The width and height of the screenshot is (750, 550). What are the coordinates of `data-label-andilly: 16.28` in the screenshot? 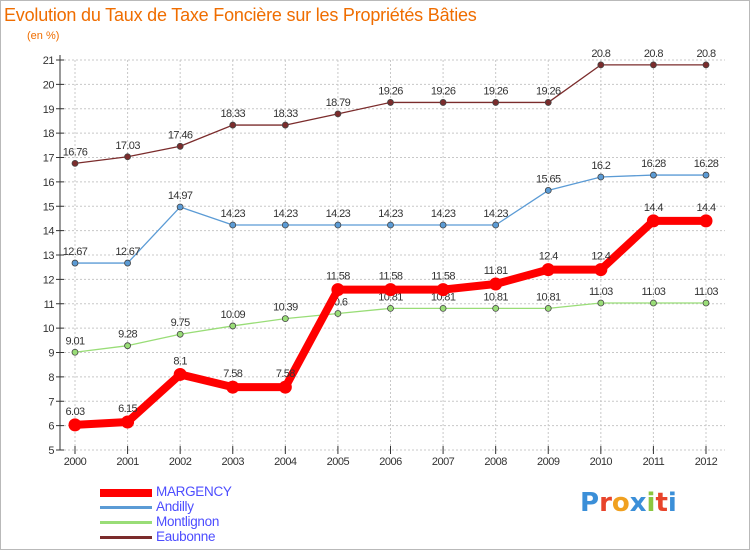 It's located at (653, 164).